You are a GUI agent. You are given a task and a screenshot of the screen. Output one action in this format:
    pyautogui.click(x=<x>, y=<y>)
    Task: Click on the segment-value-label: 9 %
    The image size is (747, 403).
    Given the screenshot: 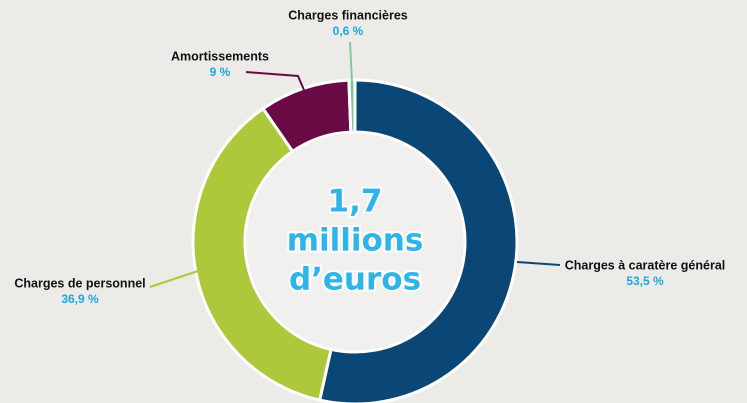 What is the action you would take?
    pyautogui.click(x=220, y=72)
    